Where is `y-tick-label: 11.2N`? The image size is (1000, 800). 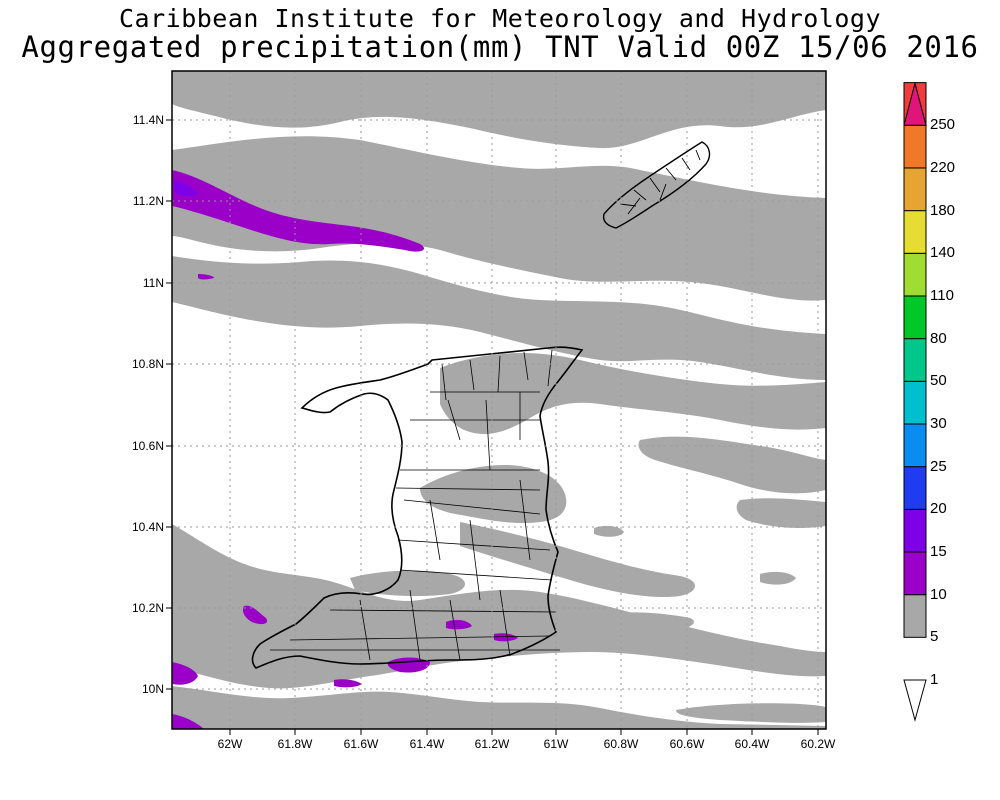
y-tick-label: 11.2N is located at coordinates (148, 201).